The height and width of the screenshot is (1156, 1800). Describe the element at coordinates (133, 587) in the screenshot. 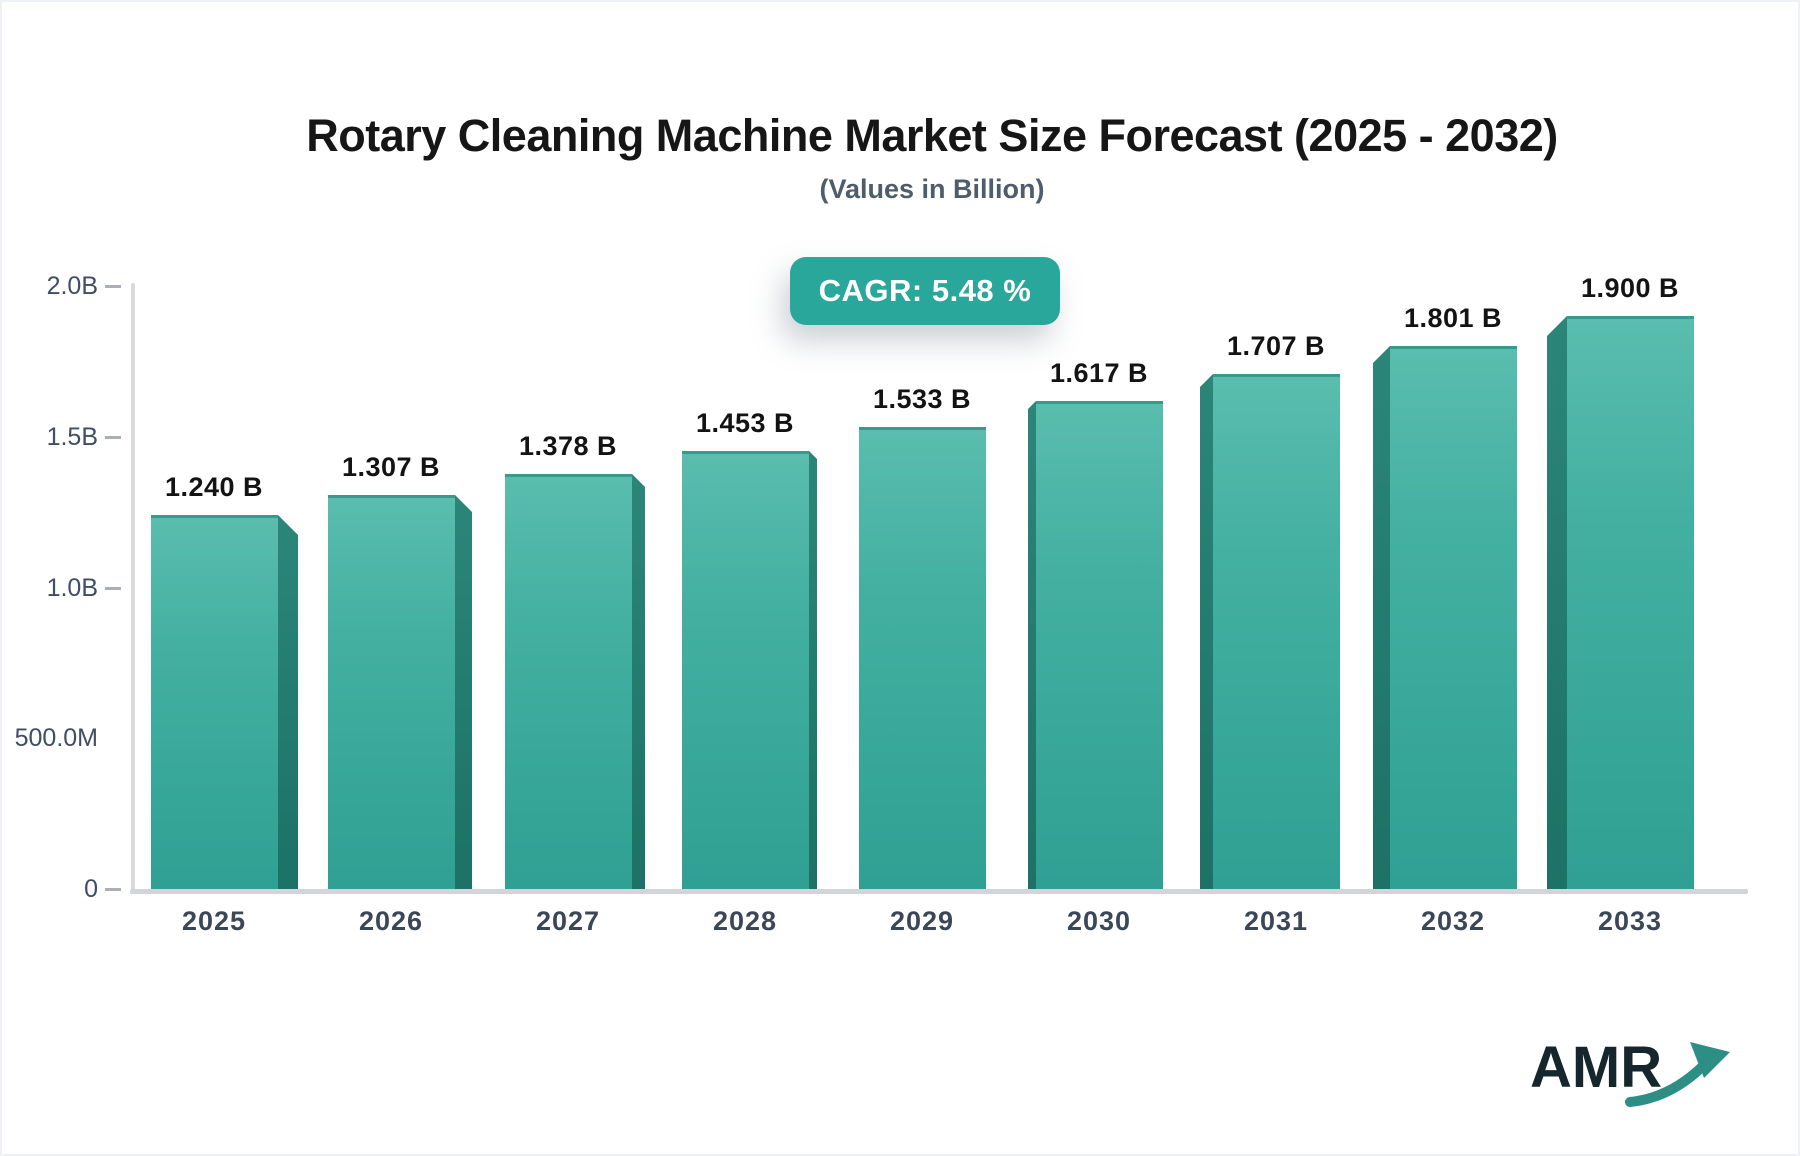

I see `y-axis-line` at that location.